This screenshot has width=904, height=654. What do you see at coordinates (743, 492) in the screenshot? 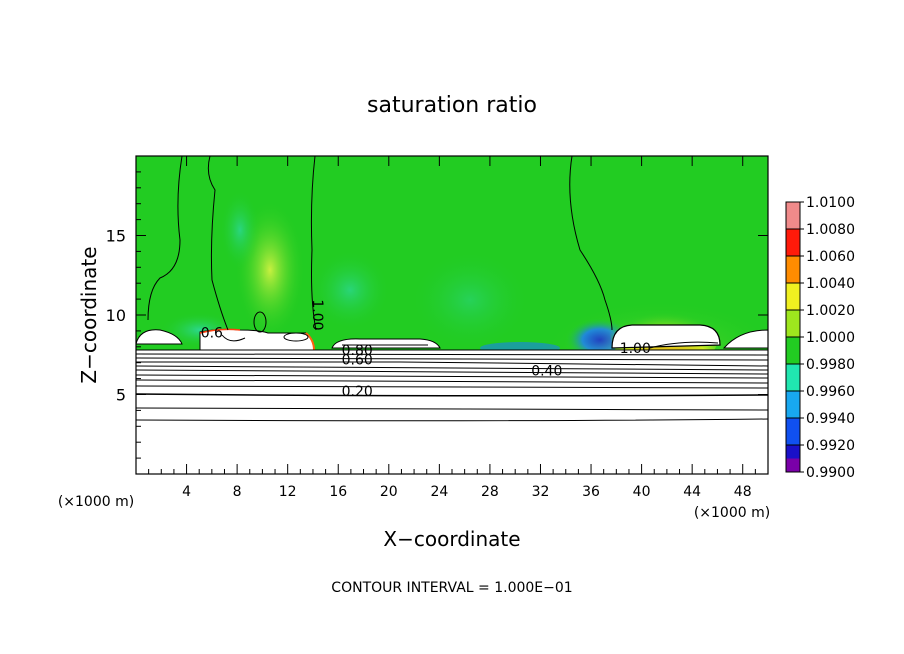
I see `x-tick-label: 48` at bounding box center [743, 492].